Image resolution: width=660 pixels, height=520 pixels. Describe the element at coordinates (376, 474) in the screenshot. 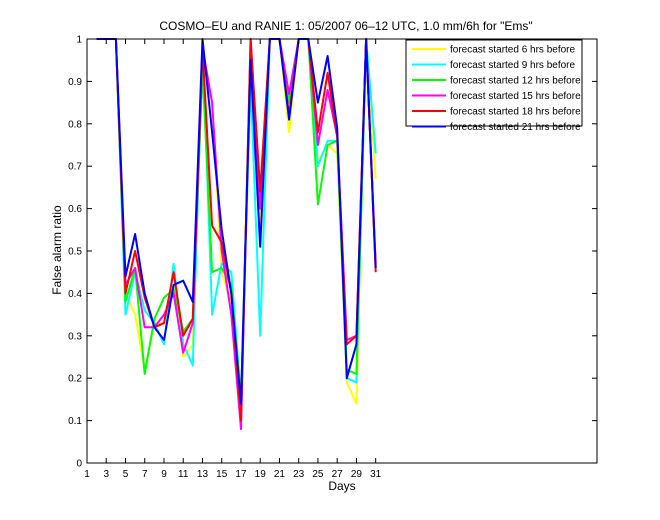

I see `x-tick-label: 31` at that location.